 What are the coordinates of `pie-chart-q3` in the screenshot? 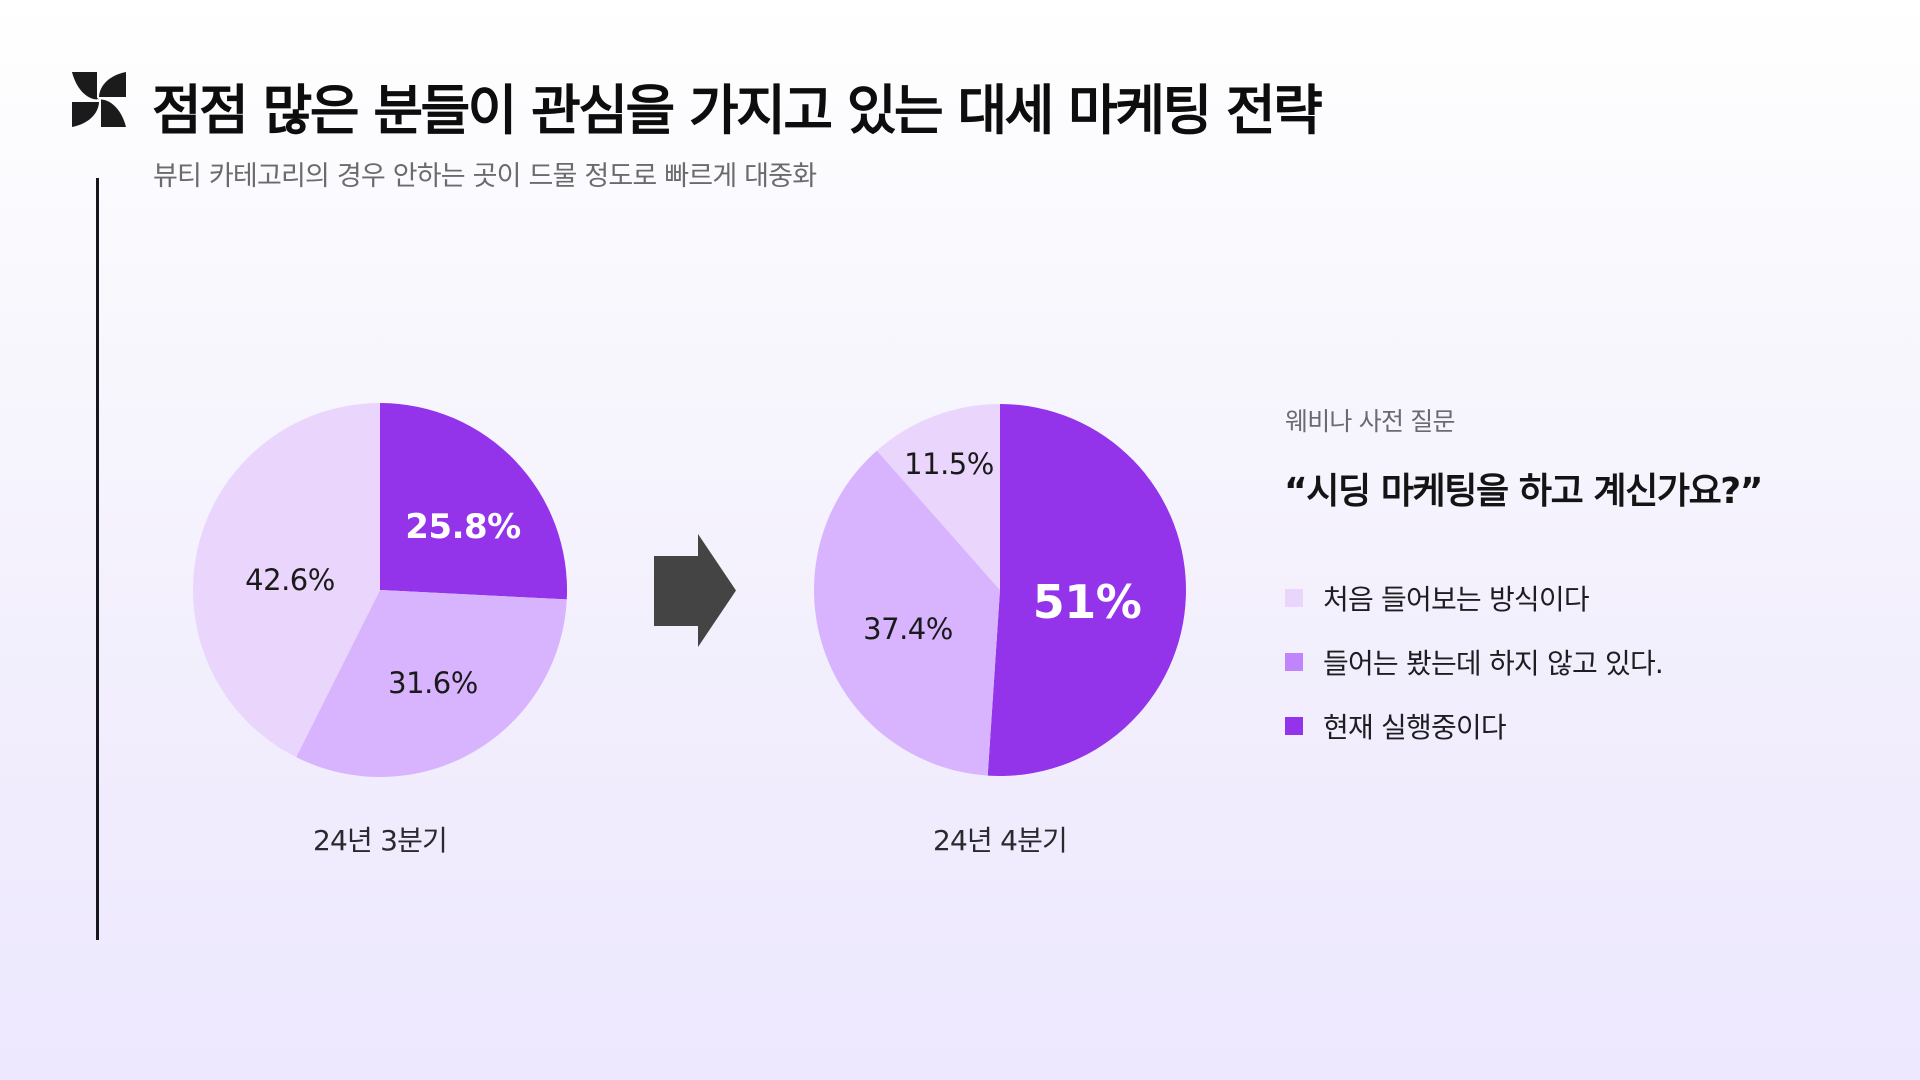 It's located at (380, 590).